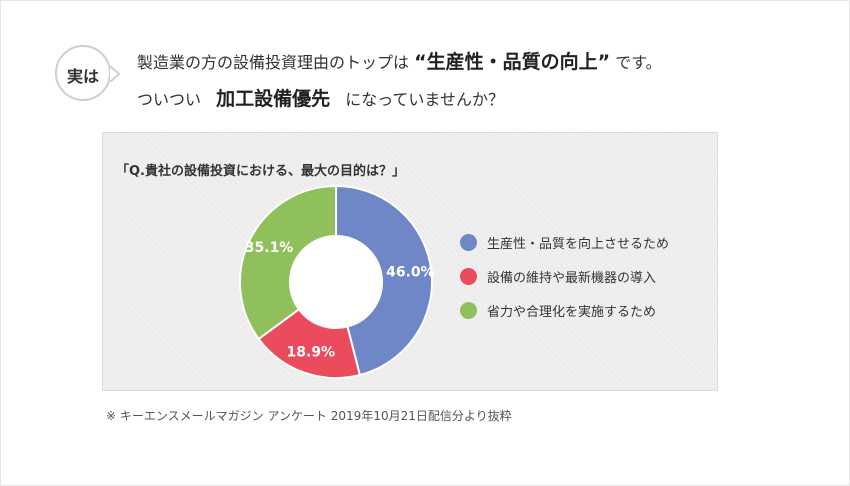 Image resolution: width=850 pixels, height=486 pixels. I want to click on chart-legend: 生産性・品質を向上させるため 設備の維持や最新機器の導入 省力や合理化を実施するため, so click(564, 283).